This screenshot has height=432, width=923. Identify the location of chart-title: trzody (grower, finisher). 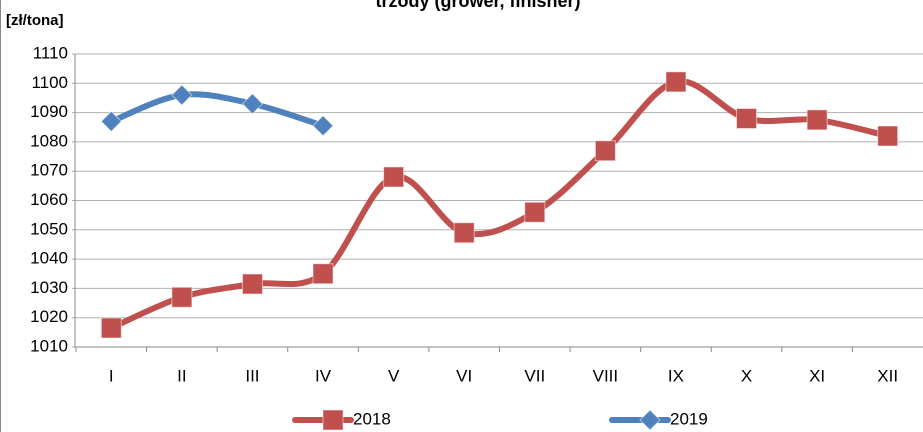
(477, 5).